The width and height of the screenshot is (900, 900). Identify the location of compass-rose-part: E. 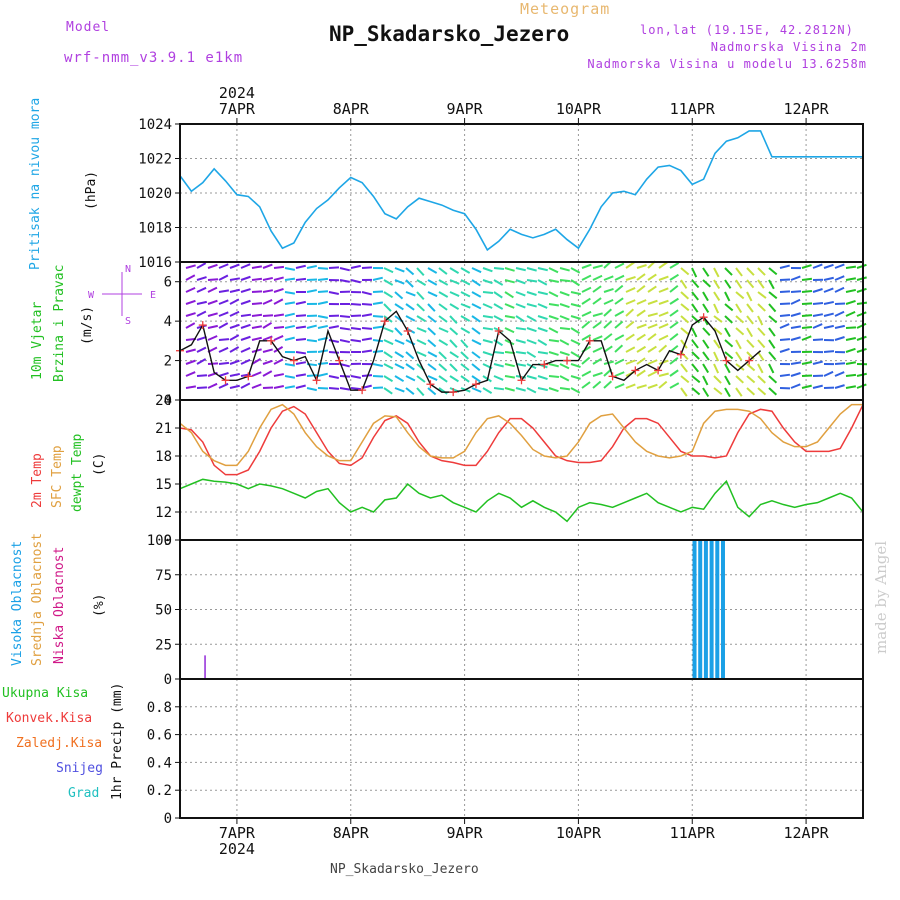
(153, 295).